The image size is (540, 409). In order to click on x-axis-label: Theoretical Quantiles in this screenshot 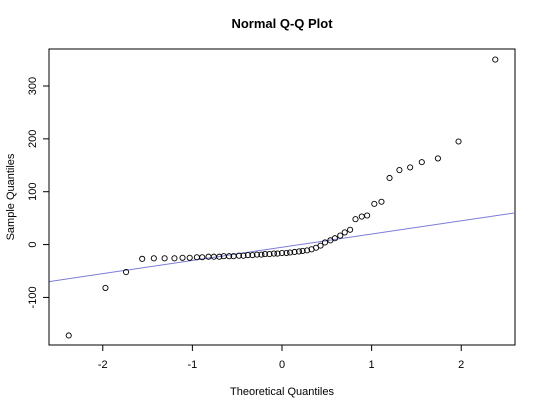, I will do `click(282, 392)`.